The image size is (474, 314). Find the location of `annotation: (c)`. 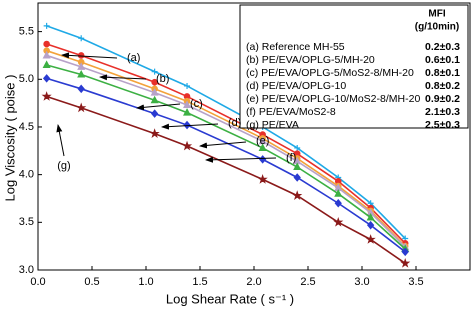

annotation: (c) is located at coordinates (196, 104).